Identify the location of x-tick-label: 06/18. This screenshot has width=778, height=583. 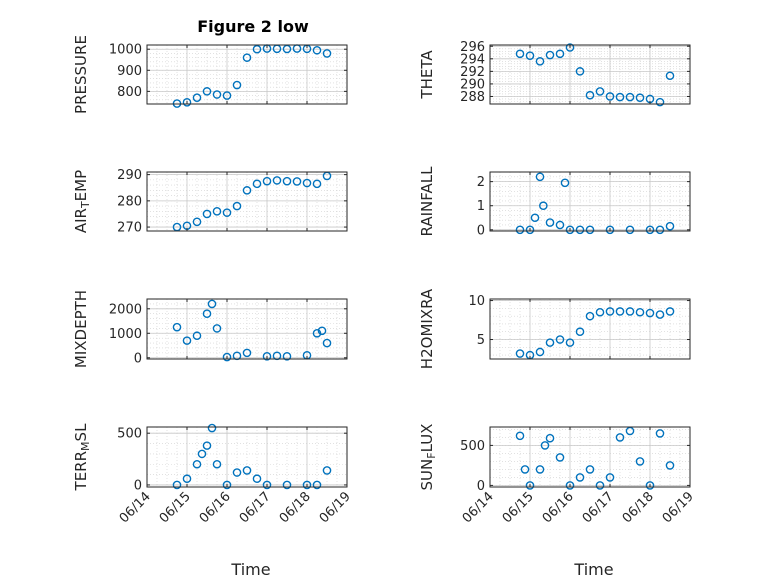
(638, 507).